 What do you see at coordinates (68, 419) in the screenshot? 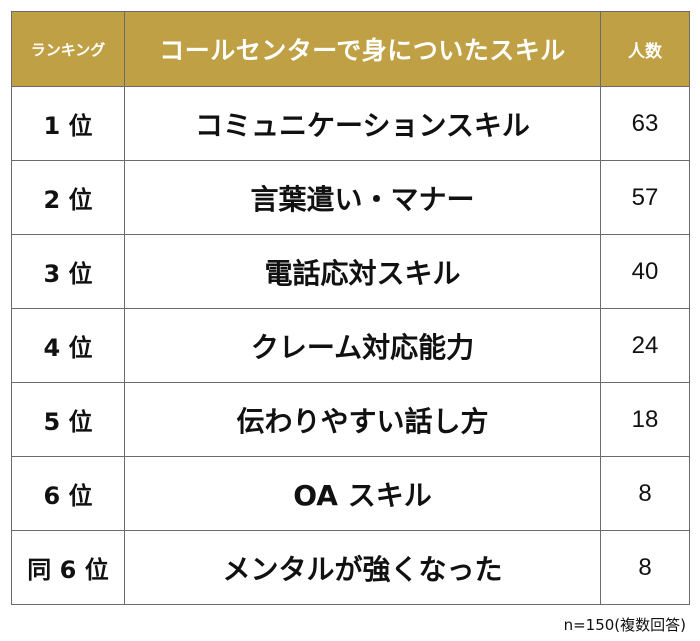
I see `rank-cell: 5 位` at bounding box center [68, 419].